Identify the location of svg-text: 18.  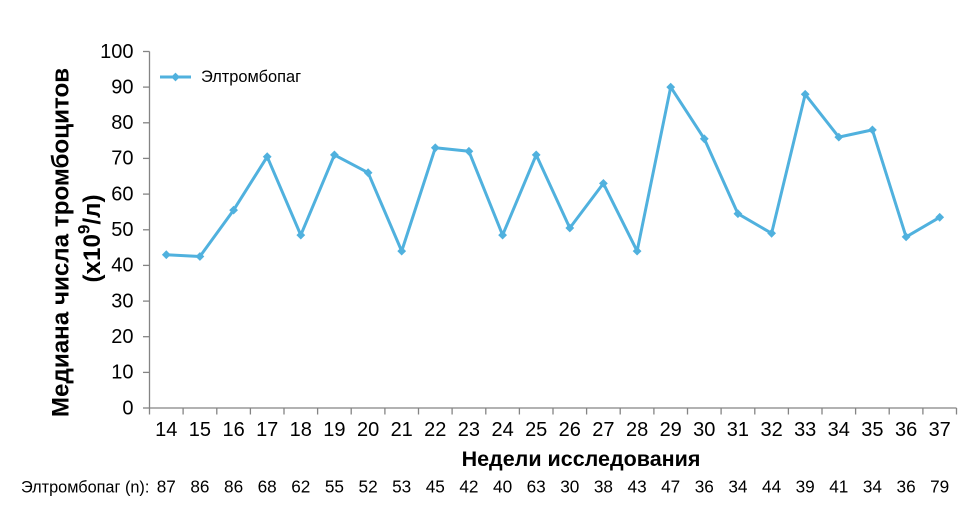
(301, 430).